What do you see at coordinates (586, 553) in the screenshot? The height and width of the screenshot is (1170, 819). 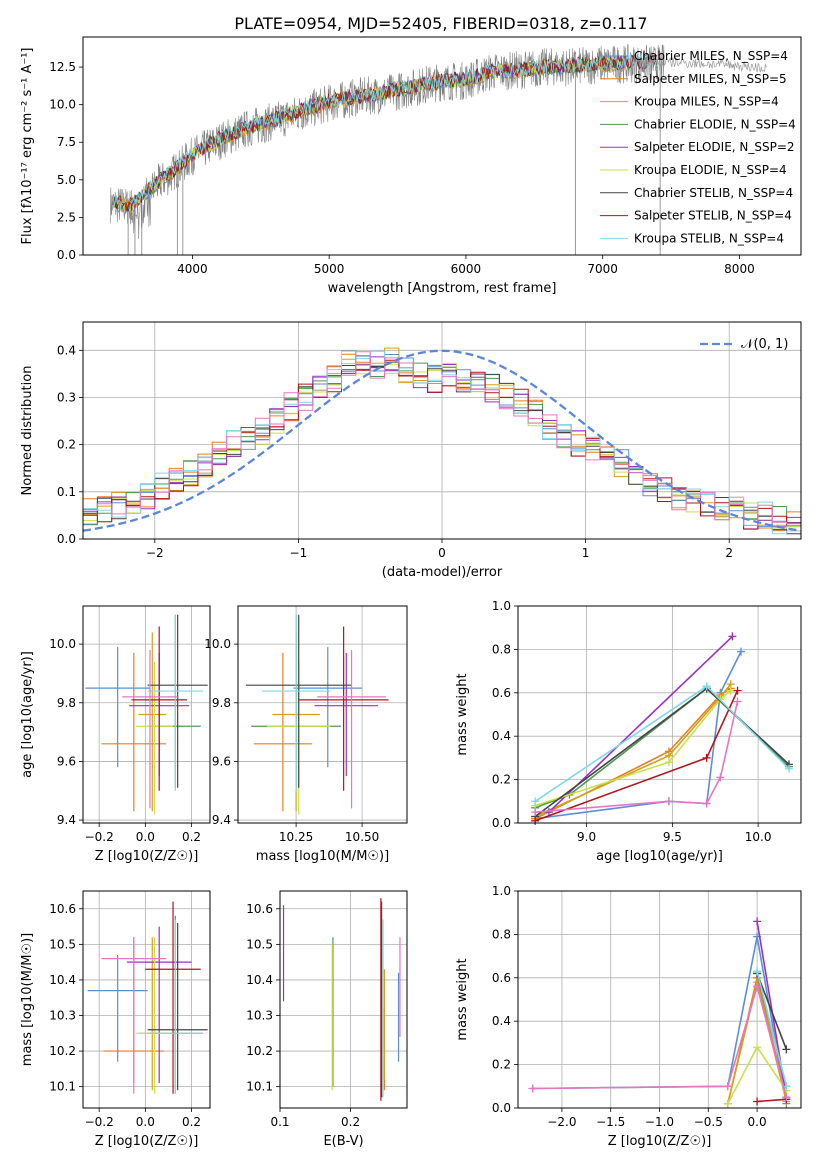 I see `x-tick-label: 1` at bounding box center [586, 553].